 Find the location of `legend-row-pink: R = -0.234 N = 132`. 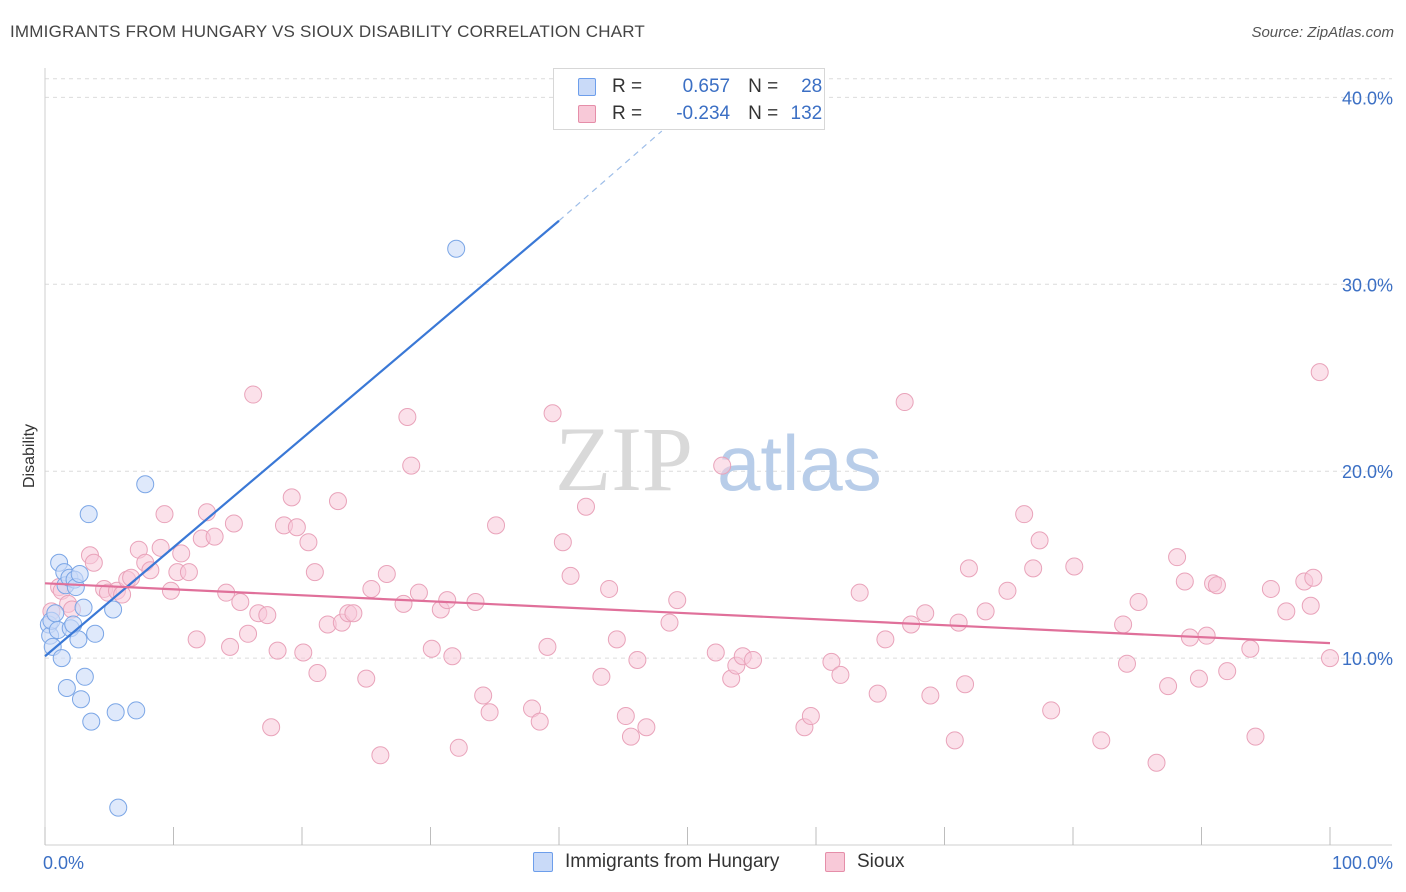

legend-row-pink: R = -0.234 N = 132 is located at coordinates (700, 114).